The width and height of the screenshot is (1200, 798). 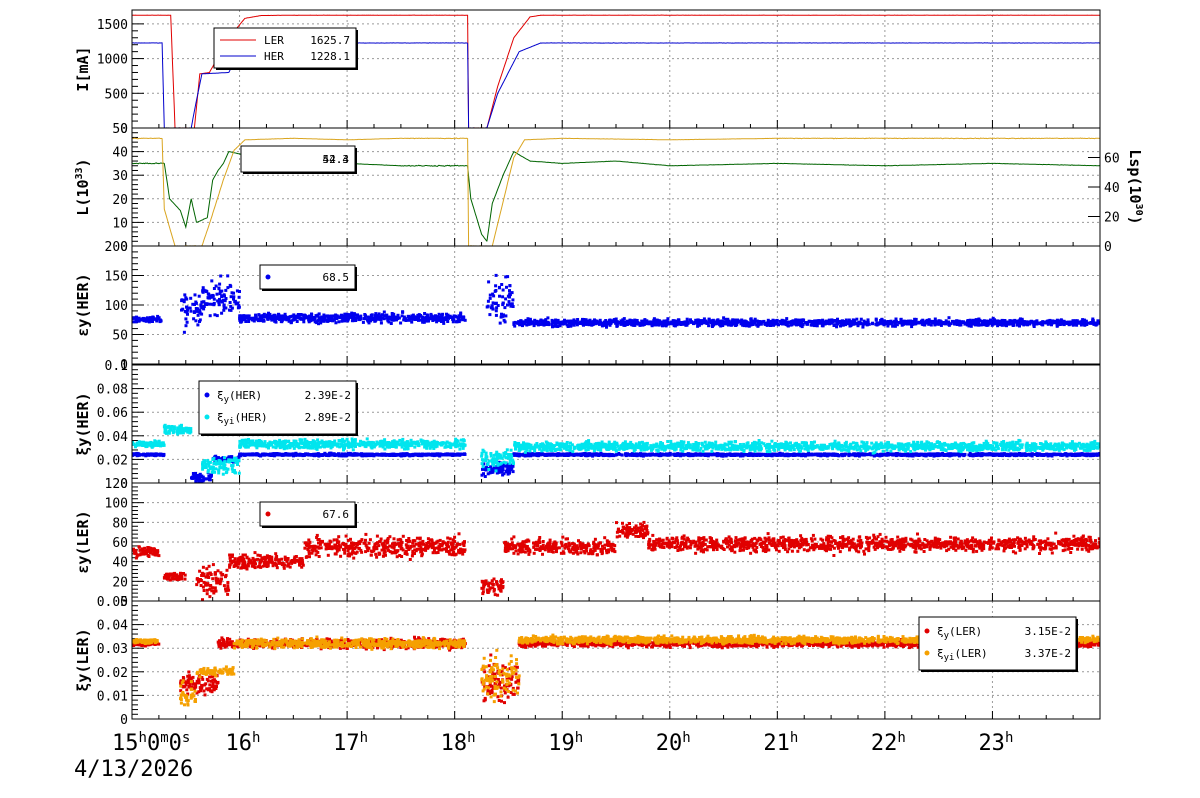 What do you see at coordinates (124, 129) in the screenshot?
I see `y-tick-label: 0` at bounding box center [124, 129].